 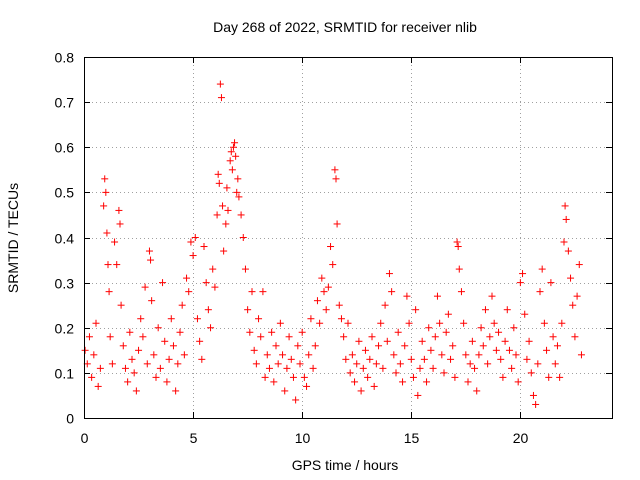 What do you see at coordinates (194, 438) in the screenshot?
I see `x-tick-label: 5` at bounding box center [194, 438].